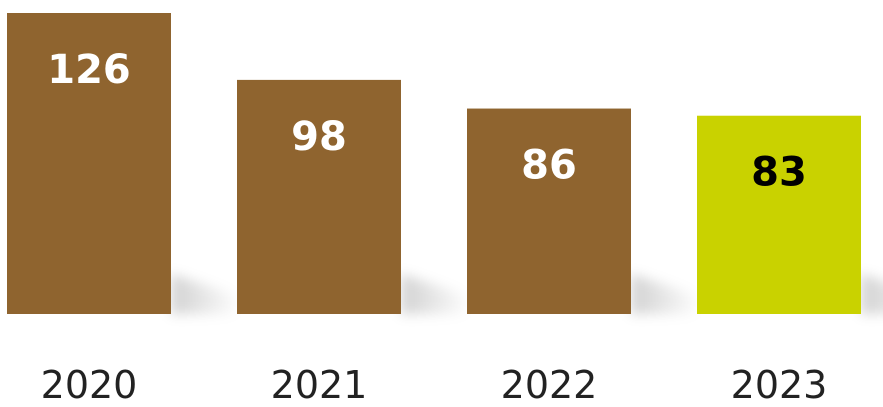 Image resolution: width=883 pixels, height=407 pixels. I want to click on x-tick-label-2020: 2020, so click(89, 385).